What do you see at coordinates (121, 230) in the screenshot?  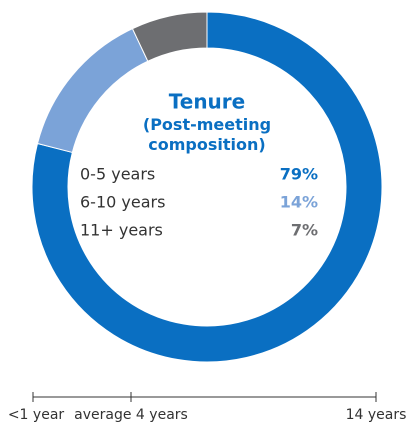 I see `legend-label: 11+ years` at bounding box center [121, 230].